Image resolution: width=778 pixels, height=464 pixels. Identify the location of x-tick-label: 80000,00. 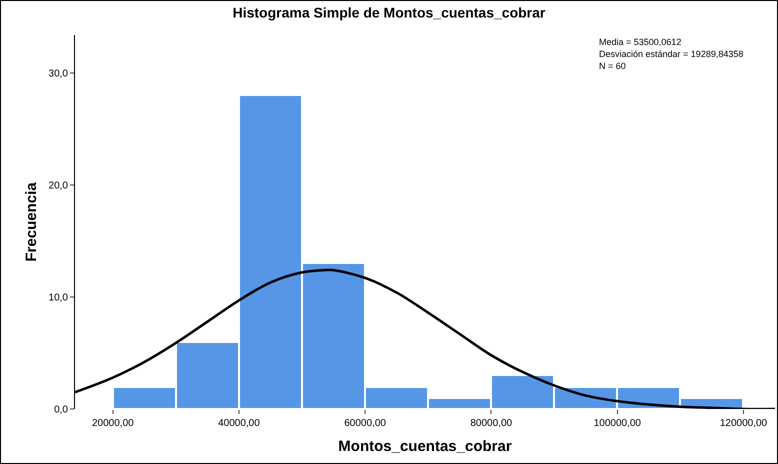
(491, 423).